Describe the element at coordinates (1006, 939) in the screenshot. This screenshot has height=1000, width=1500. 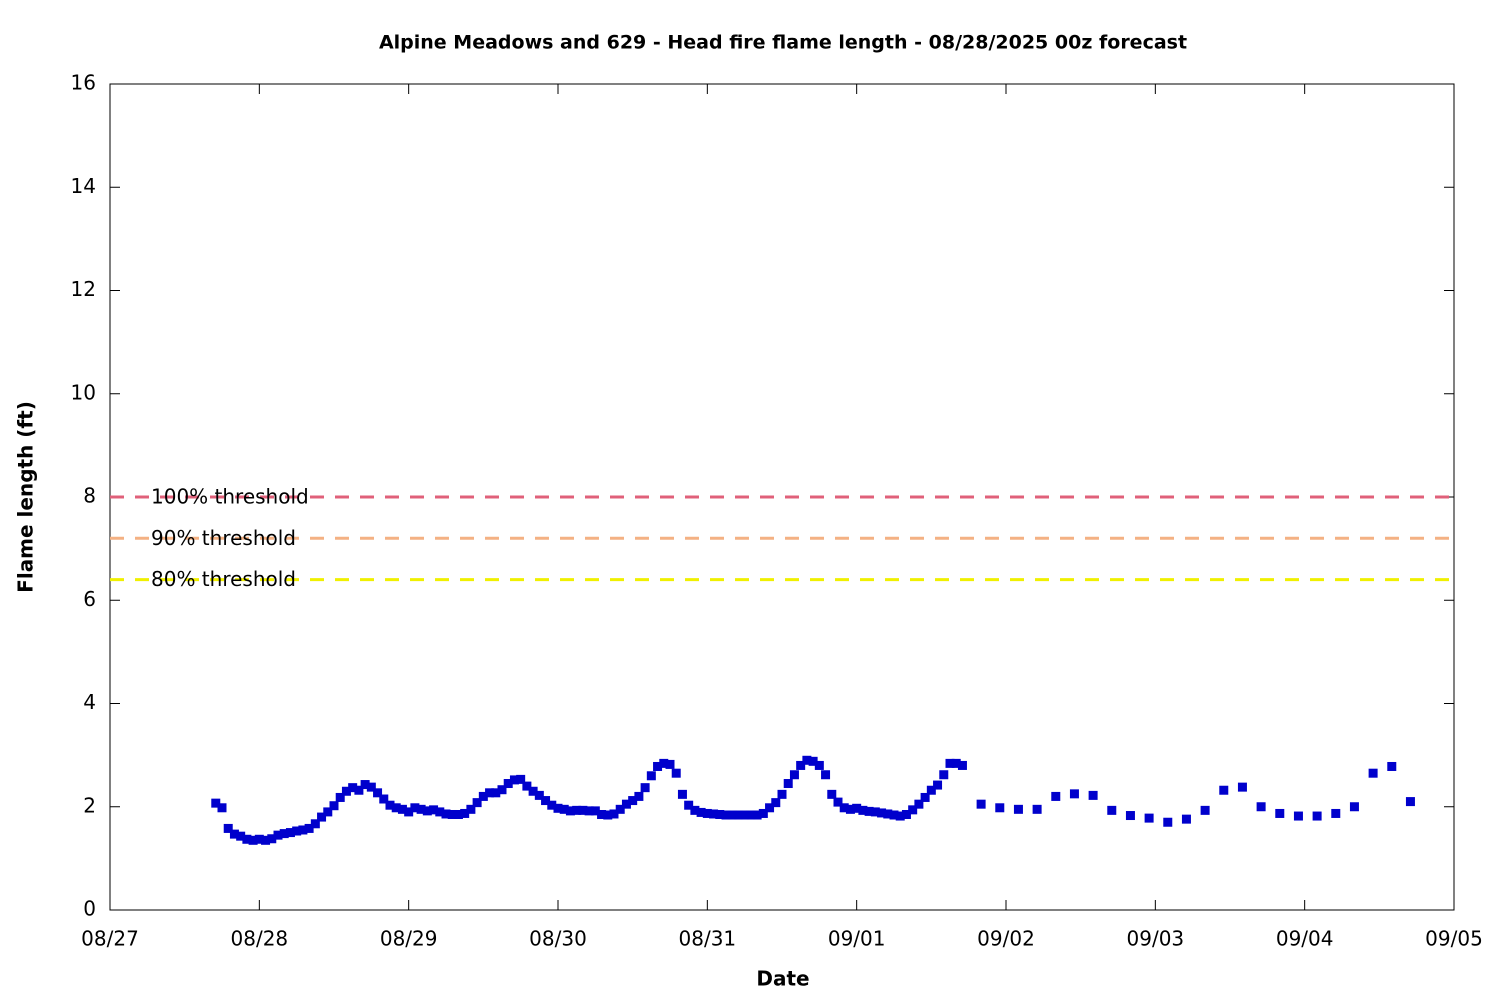
I see `x-tick-label: 09/02` at that location.